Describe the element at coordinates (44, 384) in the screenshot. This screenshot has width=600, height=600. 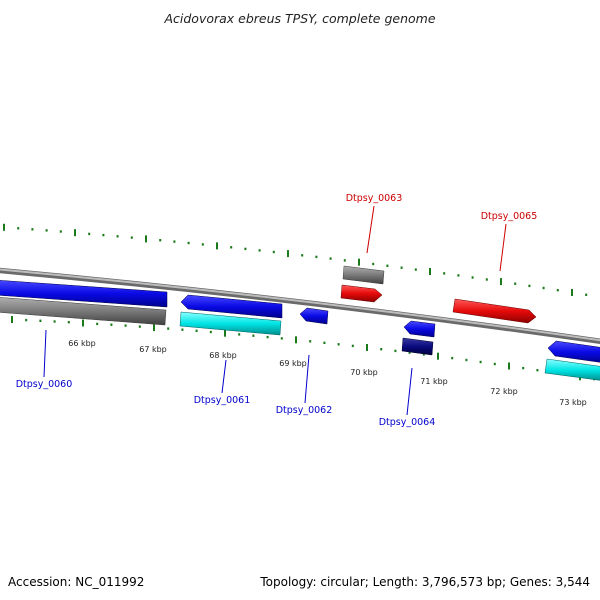
I see `gene-label-dtpsy-0060: Dtpsy_0060` at that location.